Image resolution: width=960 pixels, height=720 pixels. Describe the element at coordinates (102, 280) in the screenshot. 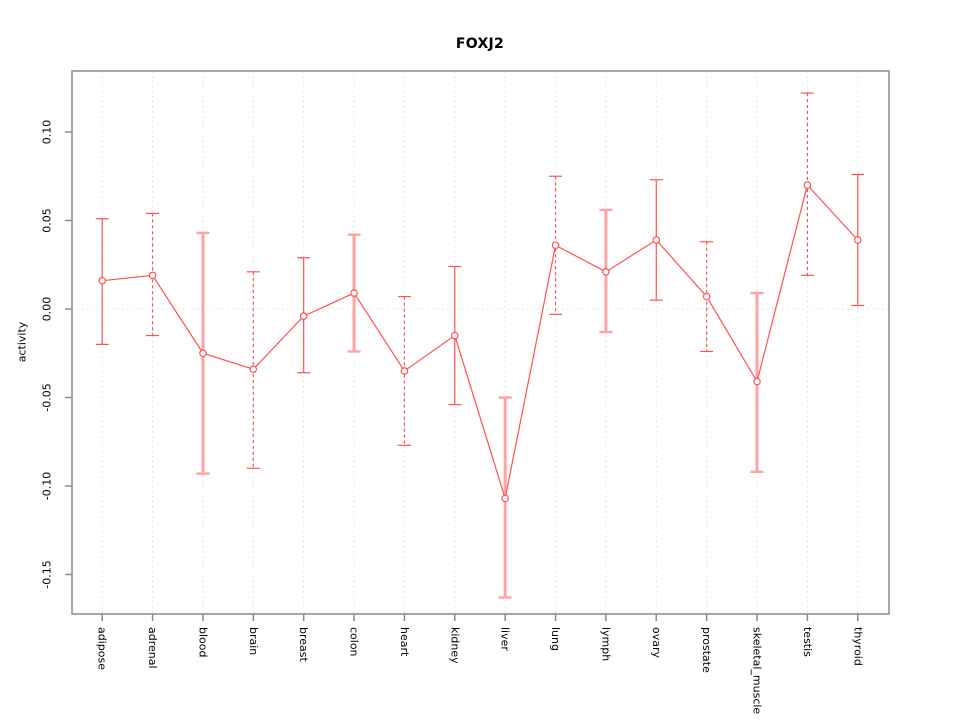

I see `data-point-adipose` at that location.